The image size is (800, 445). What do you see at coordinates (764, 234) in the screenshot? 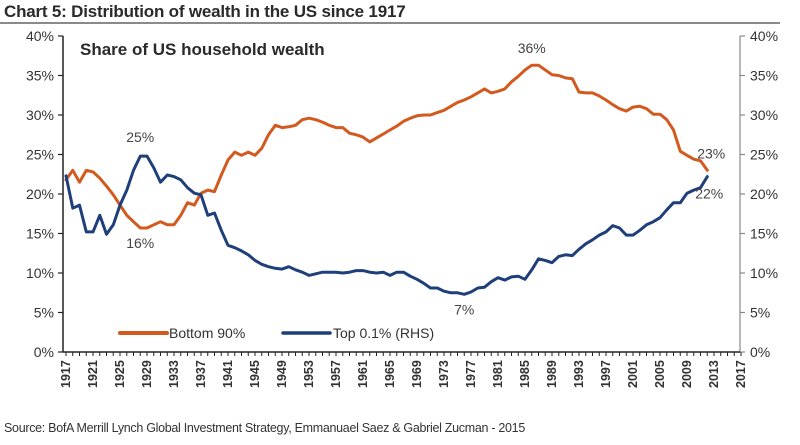
I see `y2-tick-label: 15%` at bounding box center [764, 234].